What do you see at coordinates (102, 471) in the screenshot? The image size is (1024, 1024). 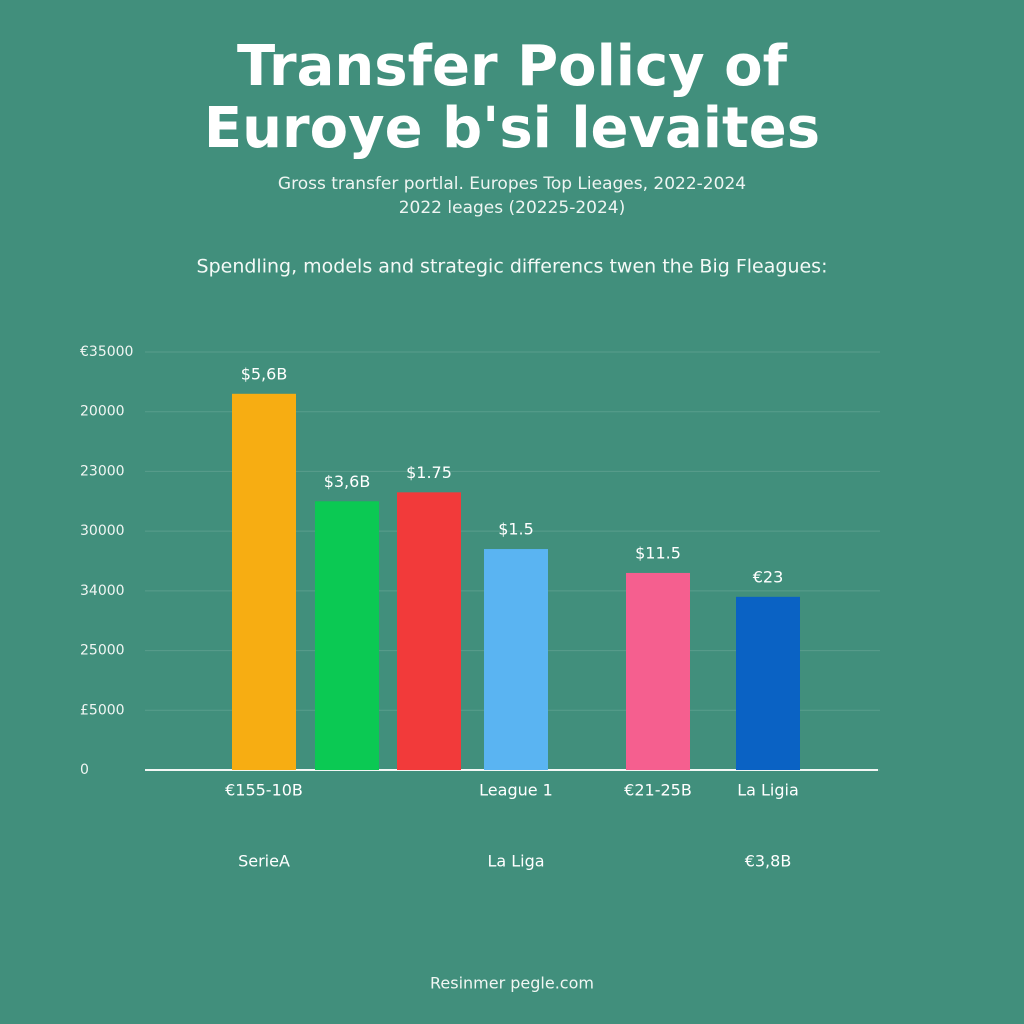 I see `y-tick-label: 23000` at bounding box center [102, 471].